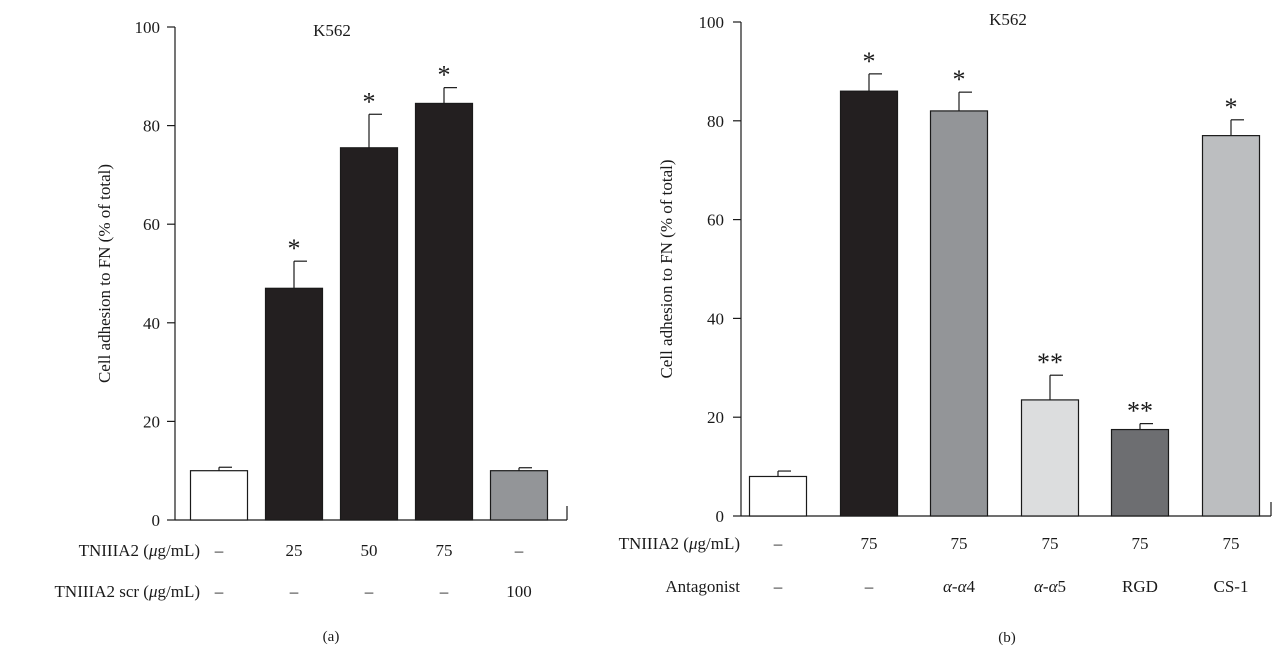  Describe the element at coordinates (1007, 638) in the screenshot. I see `panel-caption: (b)` at that location.